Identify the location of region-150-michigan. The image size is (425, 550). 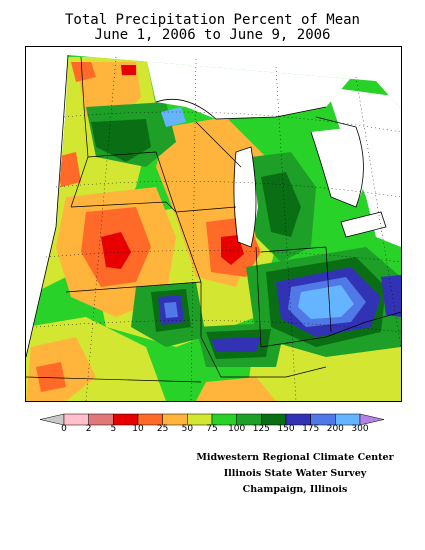
(281, 204).